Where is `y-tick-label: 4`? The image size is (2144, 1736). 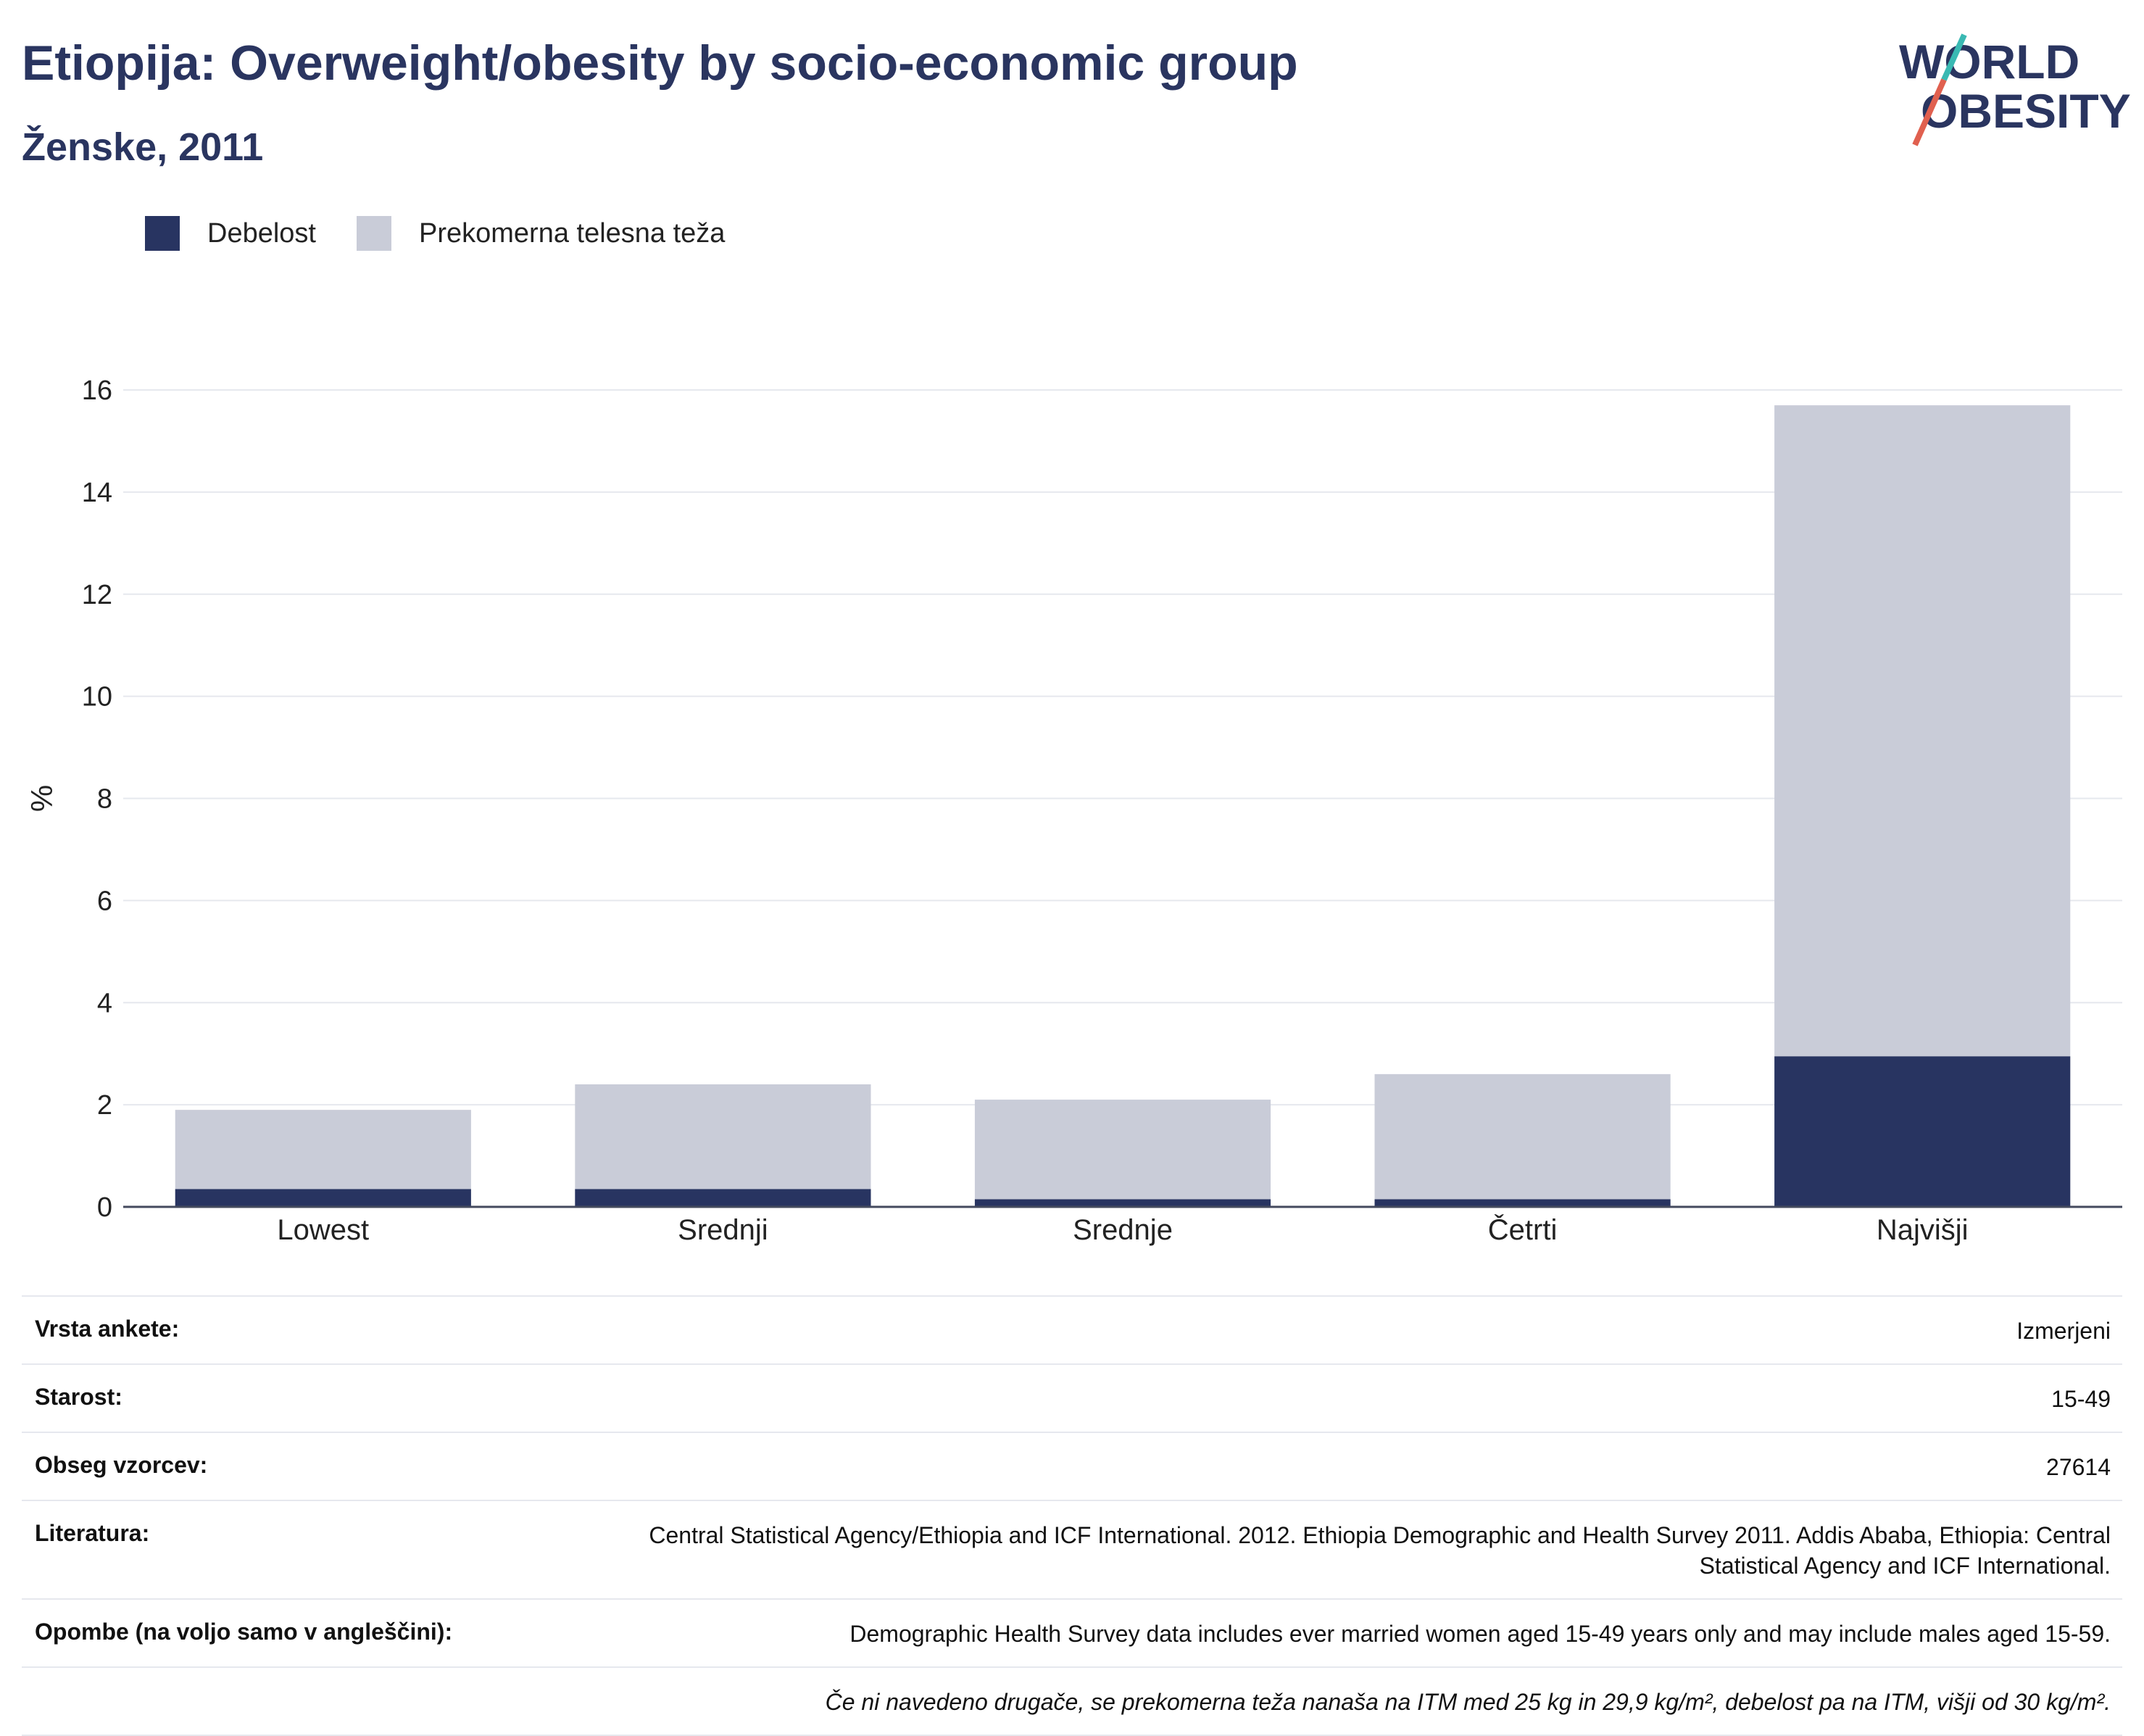 y-tick-label: 4 is located at coordinates (105, 1003).